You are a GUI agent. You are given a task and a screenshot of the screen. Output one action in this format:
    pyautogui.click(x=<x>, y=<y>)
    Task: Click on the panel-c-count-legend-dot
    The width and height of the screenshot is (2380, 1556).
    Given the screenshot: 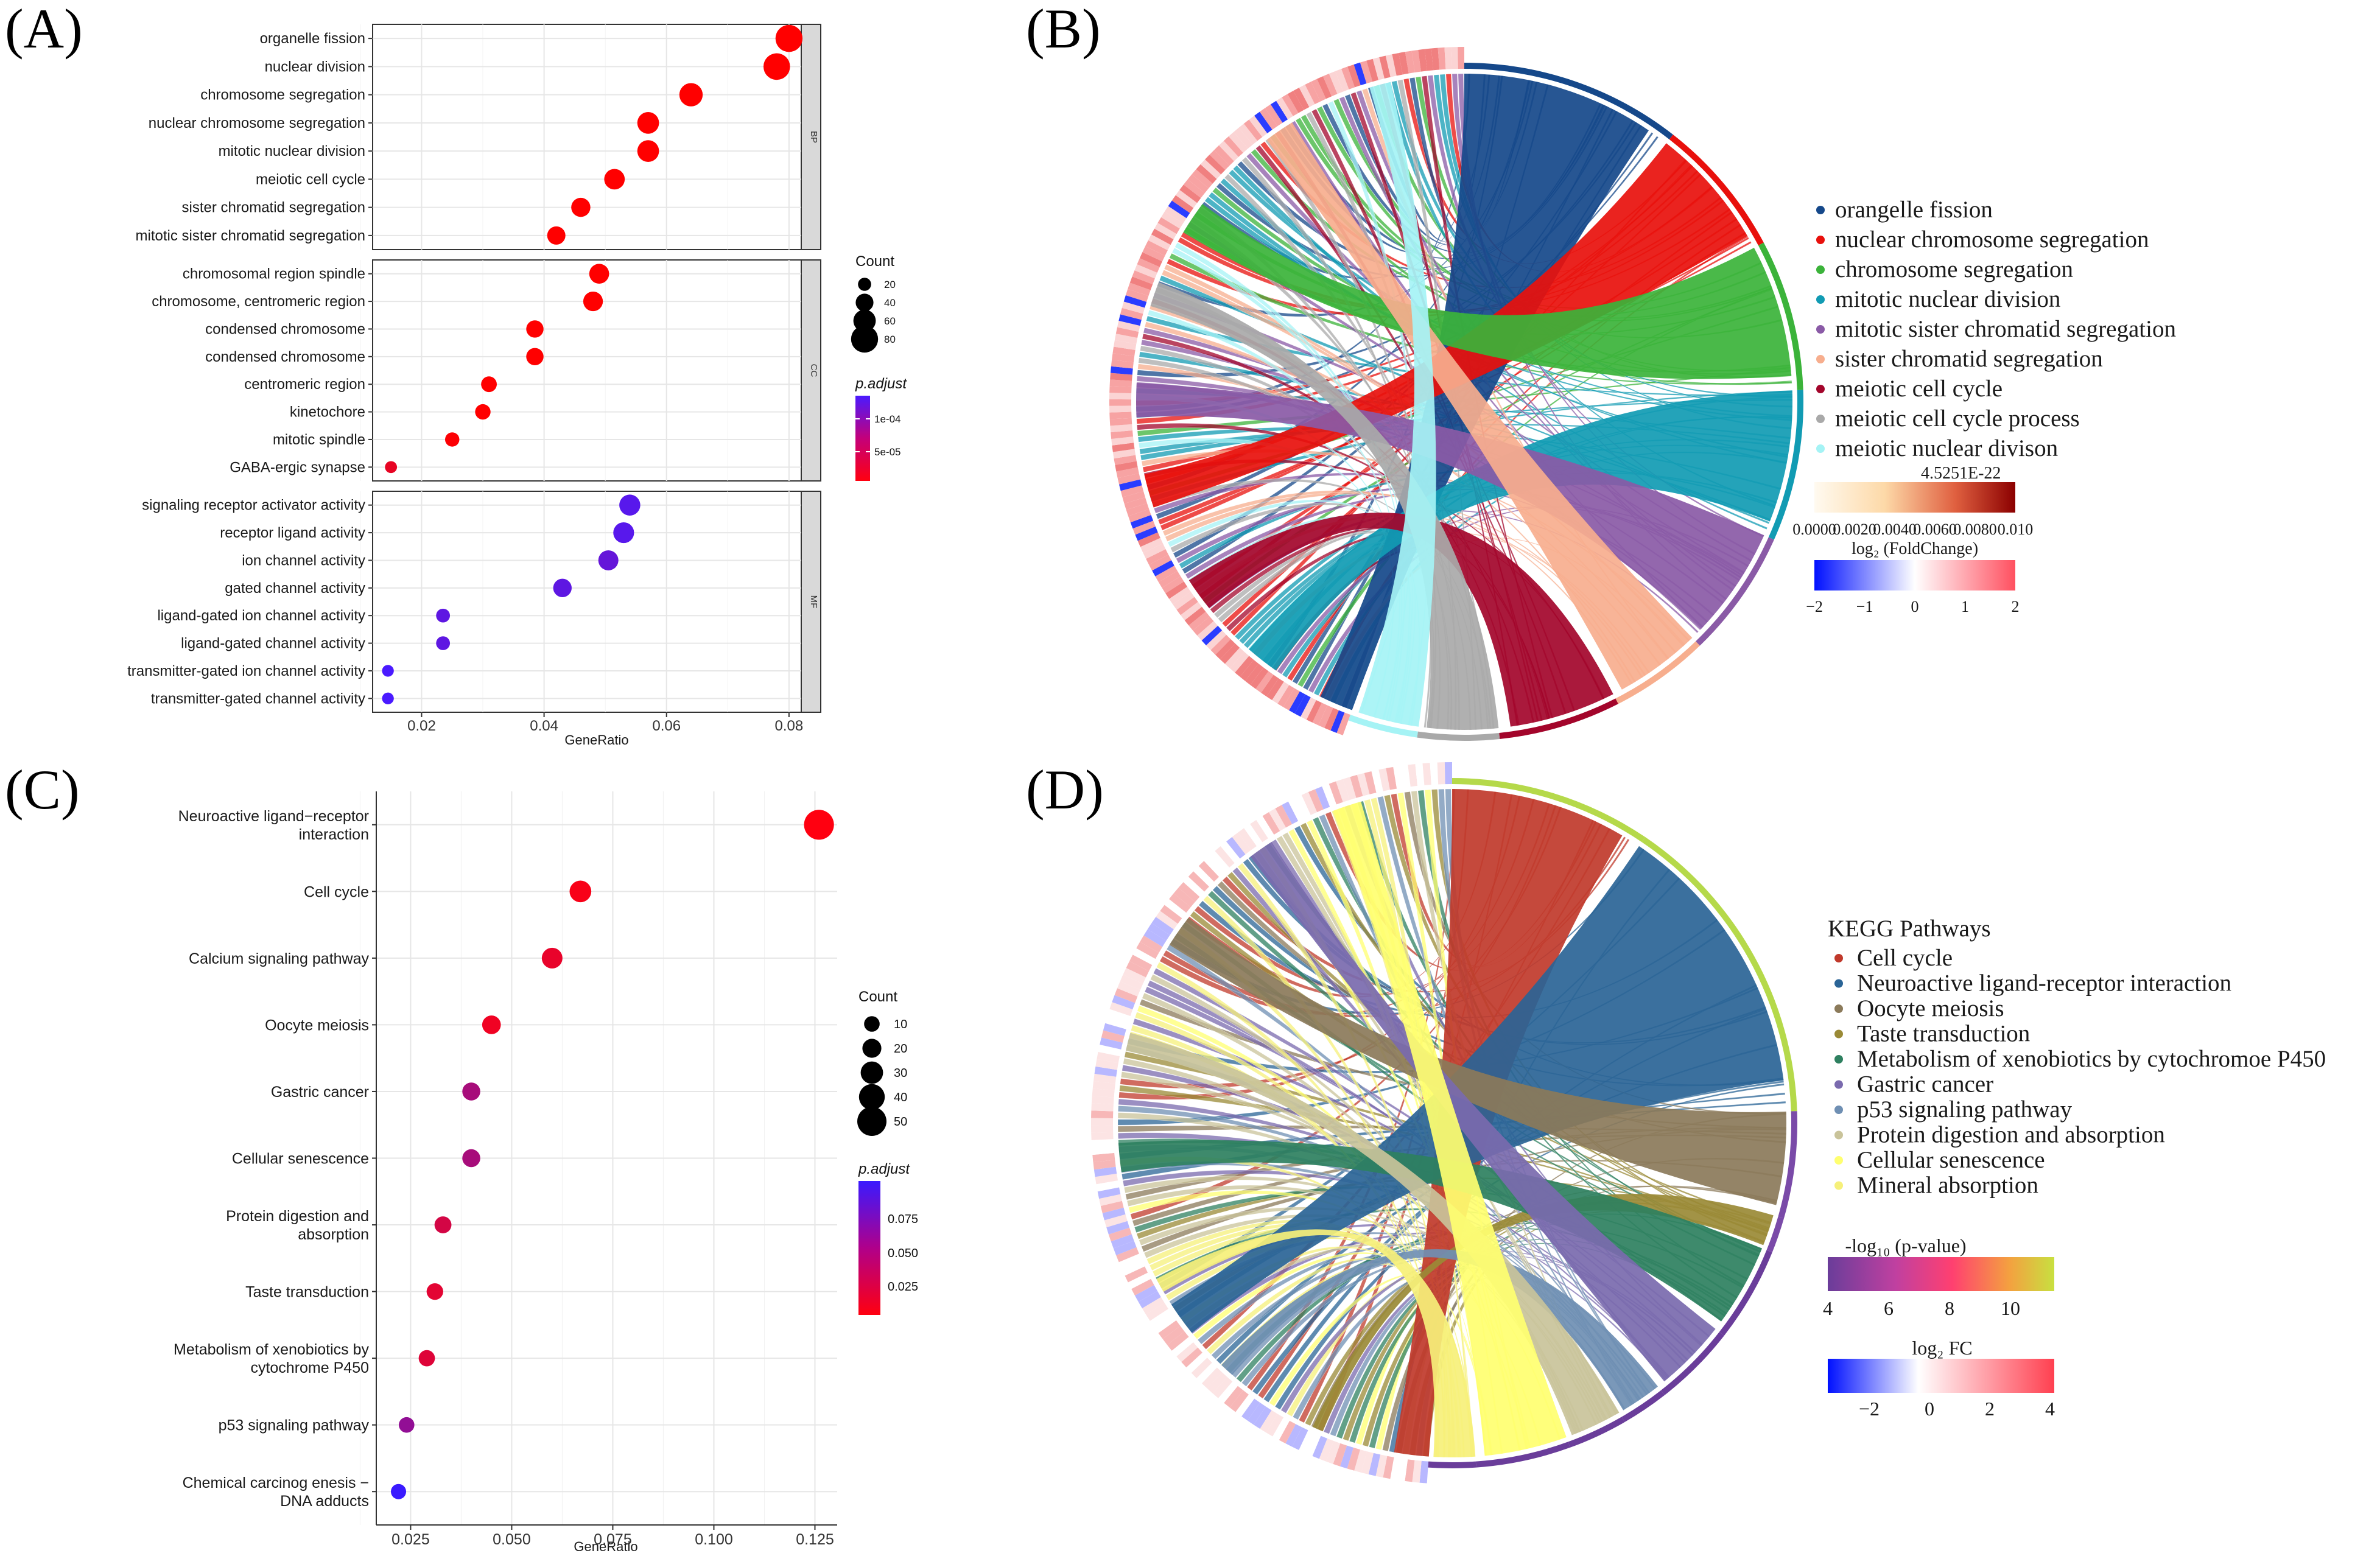 What is the action you would take?
    pyautogui.click(x=871, y=1097)
    